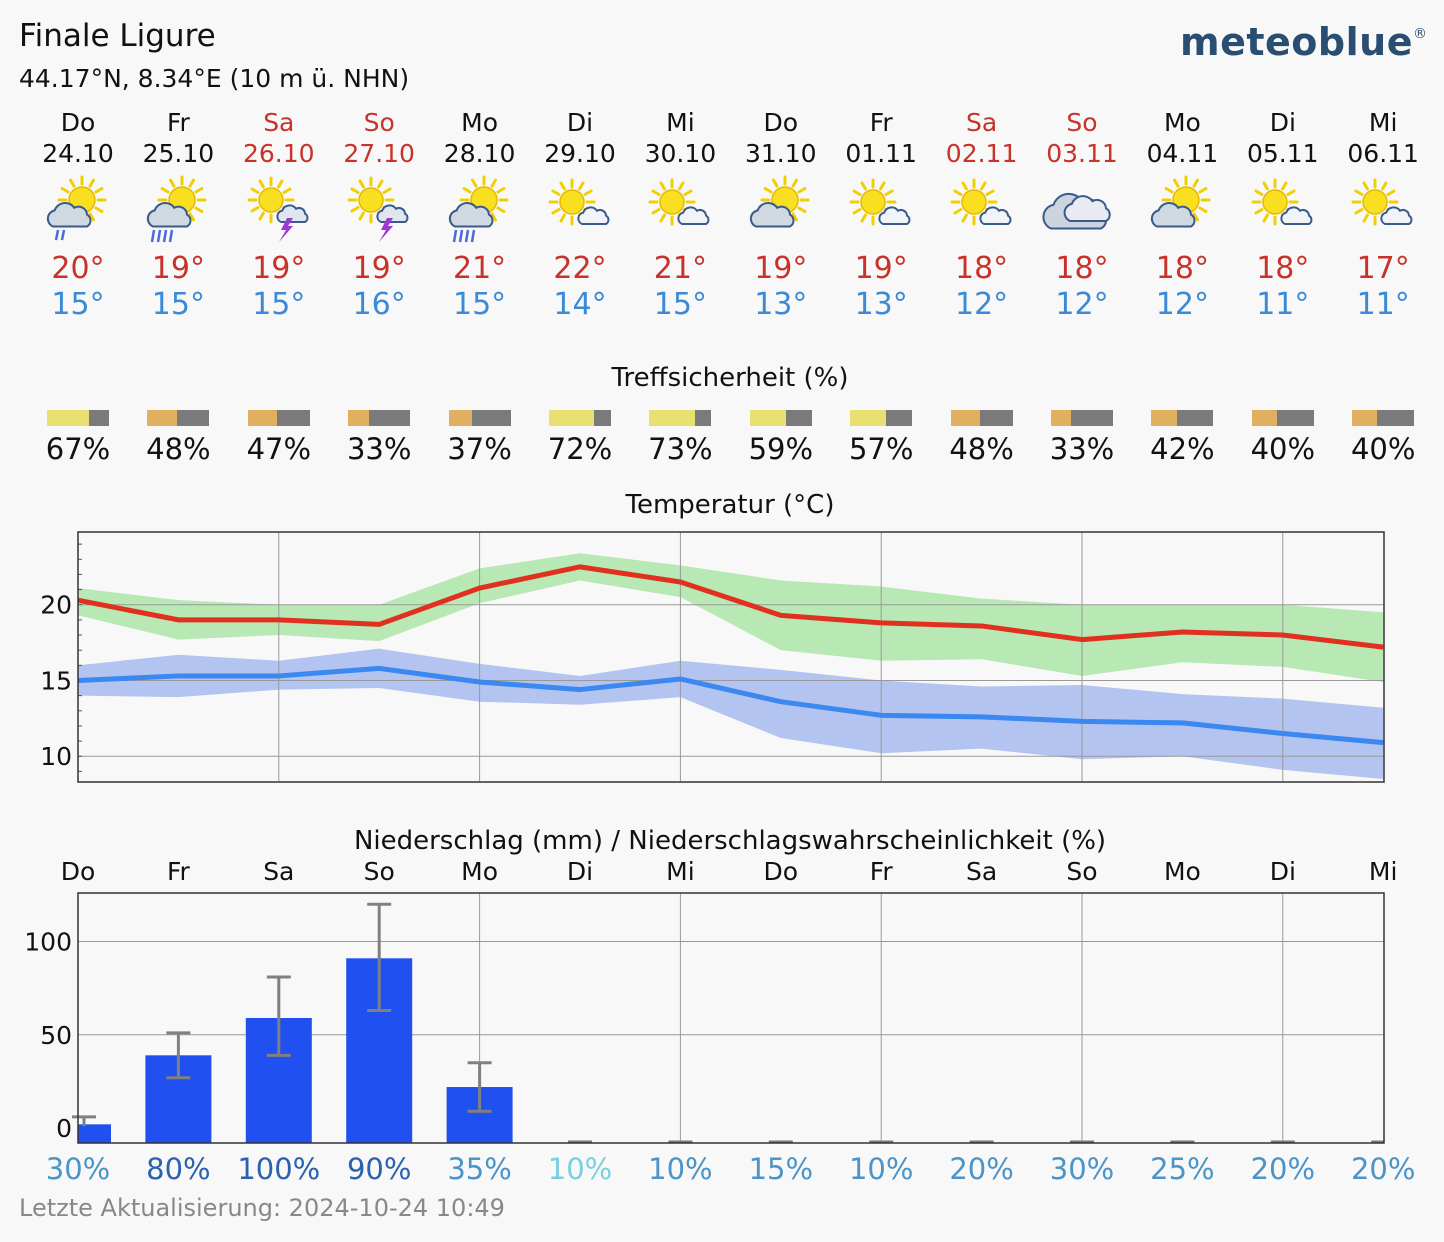 The image size is (1444, 1242). I want to click on max-temperature-band, so click(731, 617).